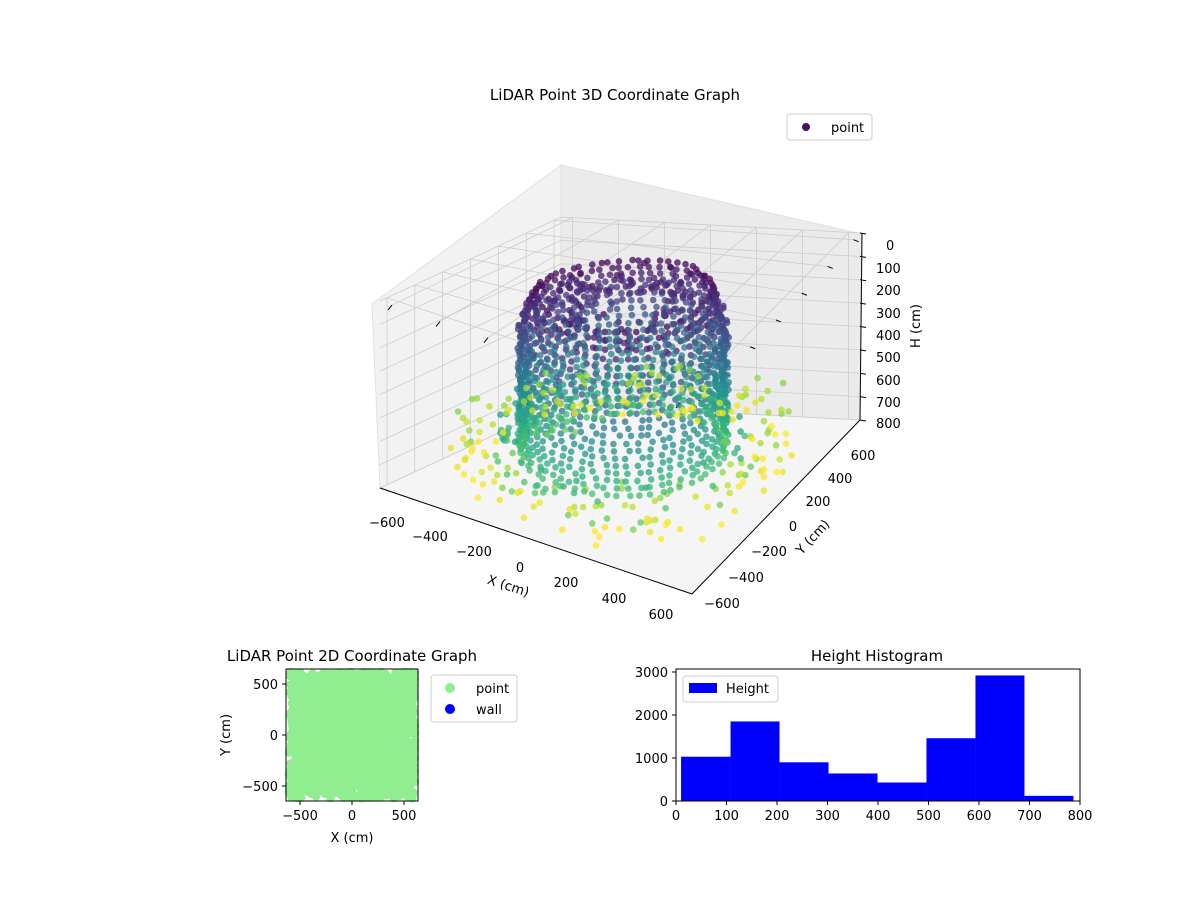 The image size is (1200, 900). Describe the element at coordinates (888, 269) in the screenshot. I see `z-tick-label: 100` at that location.